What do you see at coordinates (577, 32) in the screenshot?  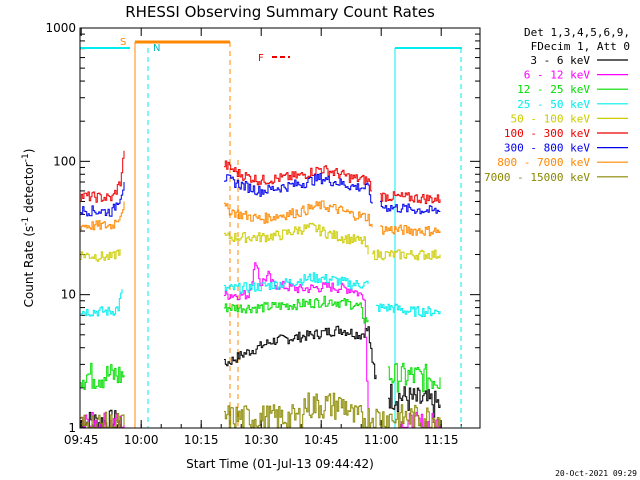 I see `legend-header-line-1: Det 1,3,4,5,6,9,` at bounding box center [577, 32].